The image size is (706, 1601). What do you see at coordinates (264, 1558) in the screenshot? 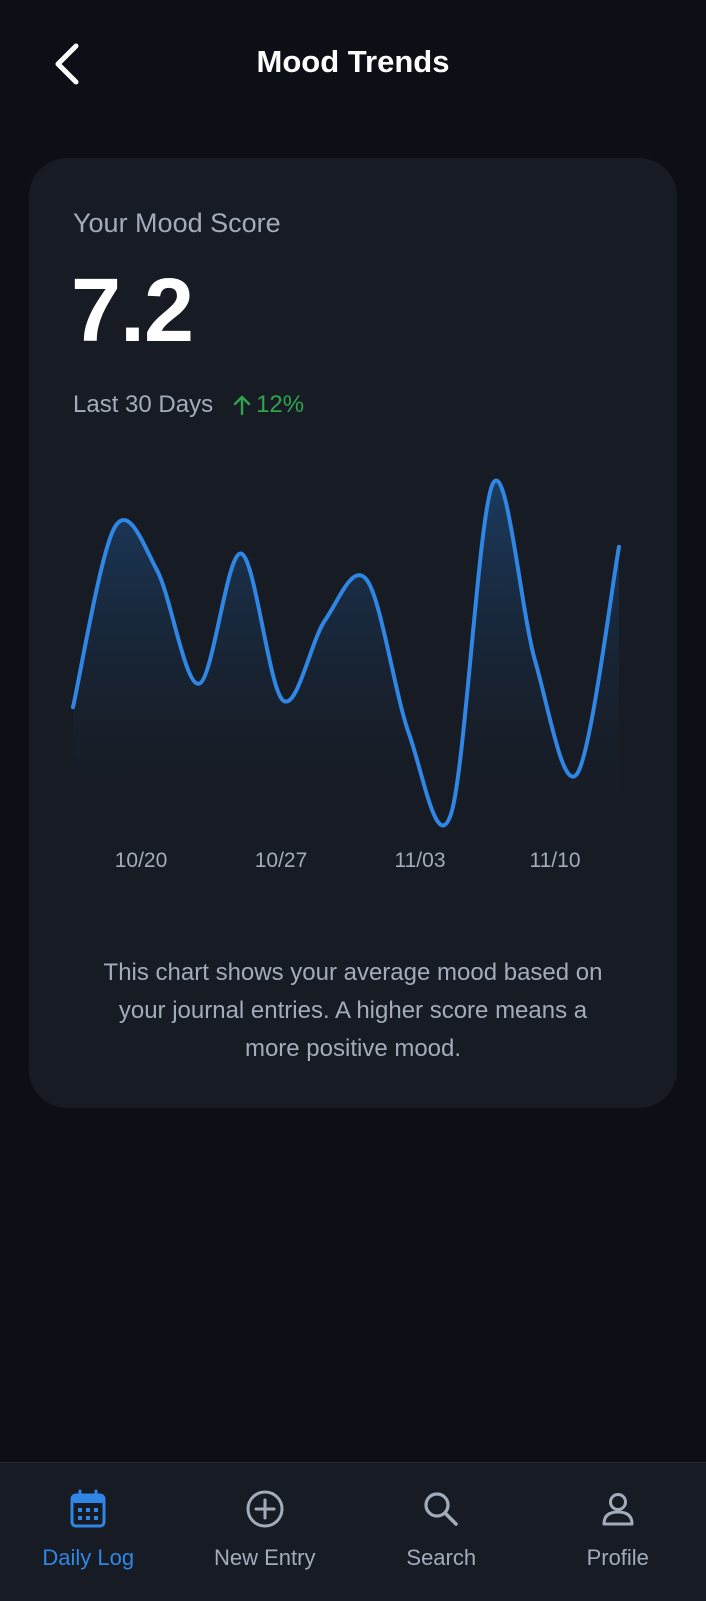
I see `nav-label-new-entry: New Entry` at bounding box center [264, 1558].